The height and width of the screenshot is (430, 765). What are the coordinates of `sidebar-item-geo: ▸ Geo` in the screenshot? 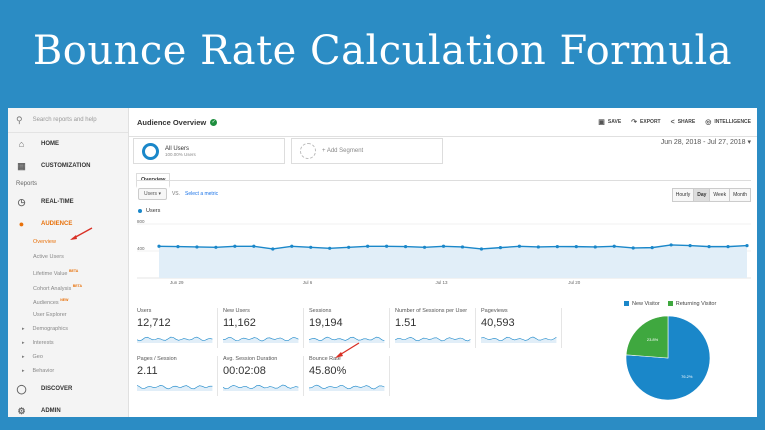 It's located at (68, 357).